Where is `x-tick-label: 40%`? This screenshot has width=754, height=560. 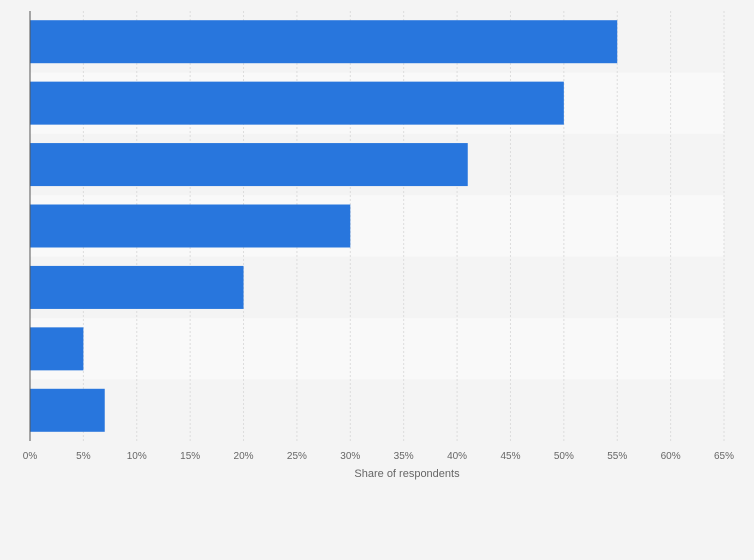
x-tick-label: 40% is located at coordinates (457, 456).